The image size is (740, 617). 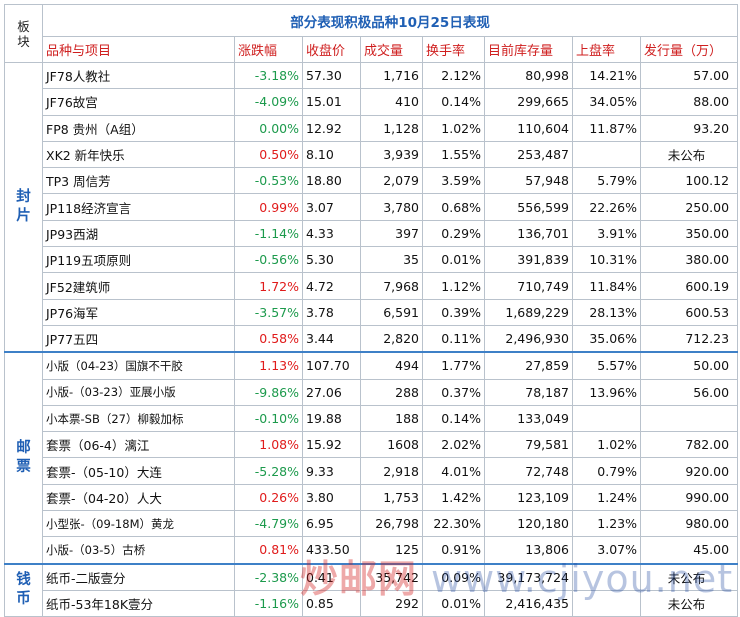 What do you see at coordinates (689, 75) in the screenshot?
I see `cell-issue: 57.00` at bounding box center [689, 75].